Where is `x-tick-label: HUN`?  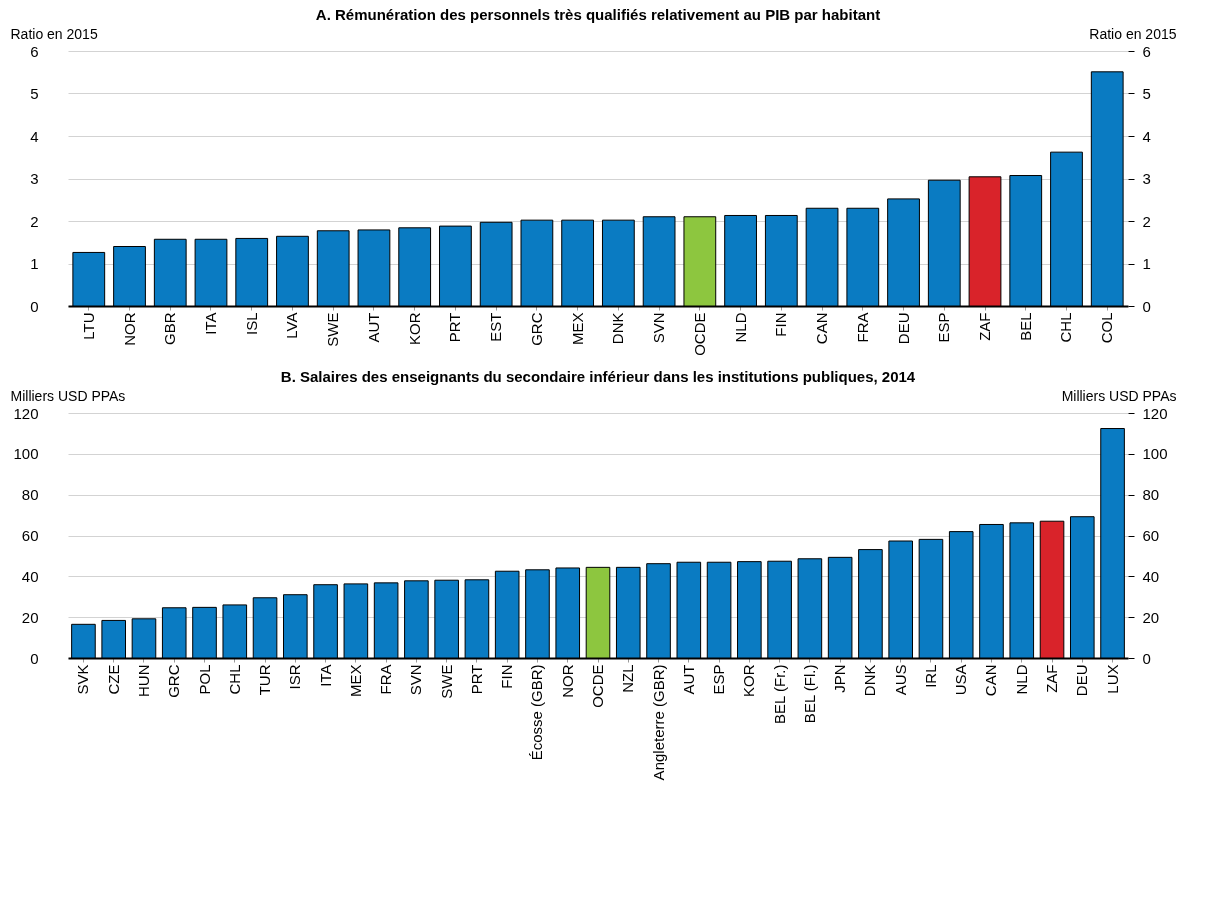 x-tick-label: HUN is located at coordinates (143, 680).